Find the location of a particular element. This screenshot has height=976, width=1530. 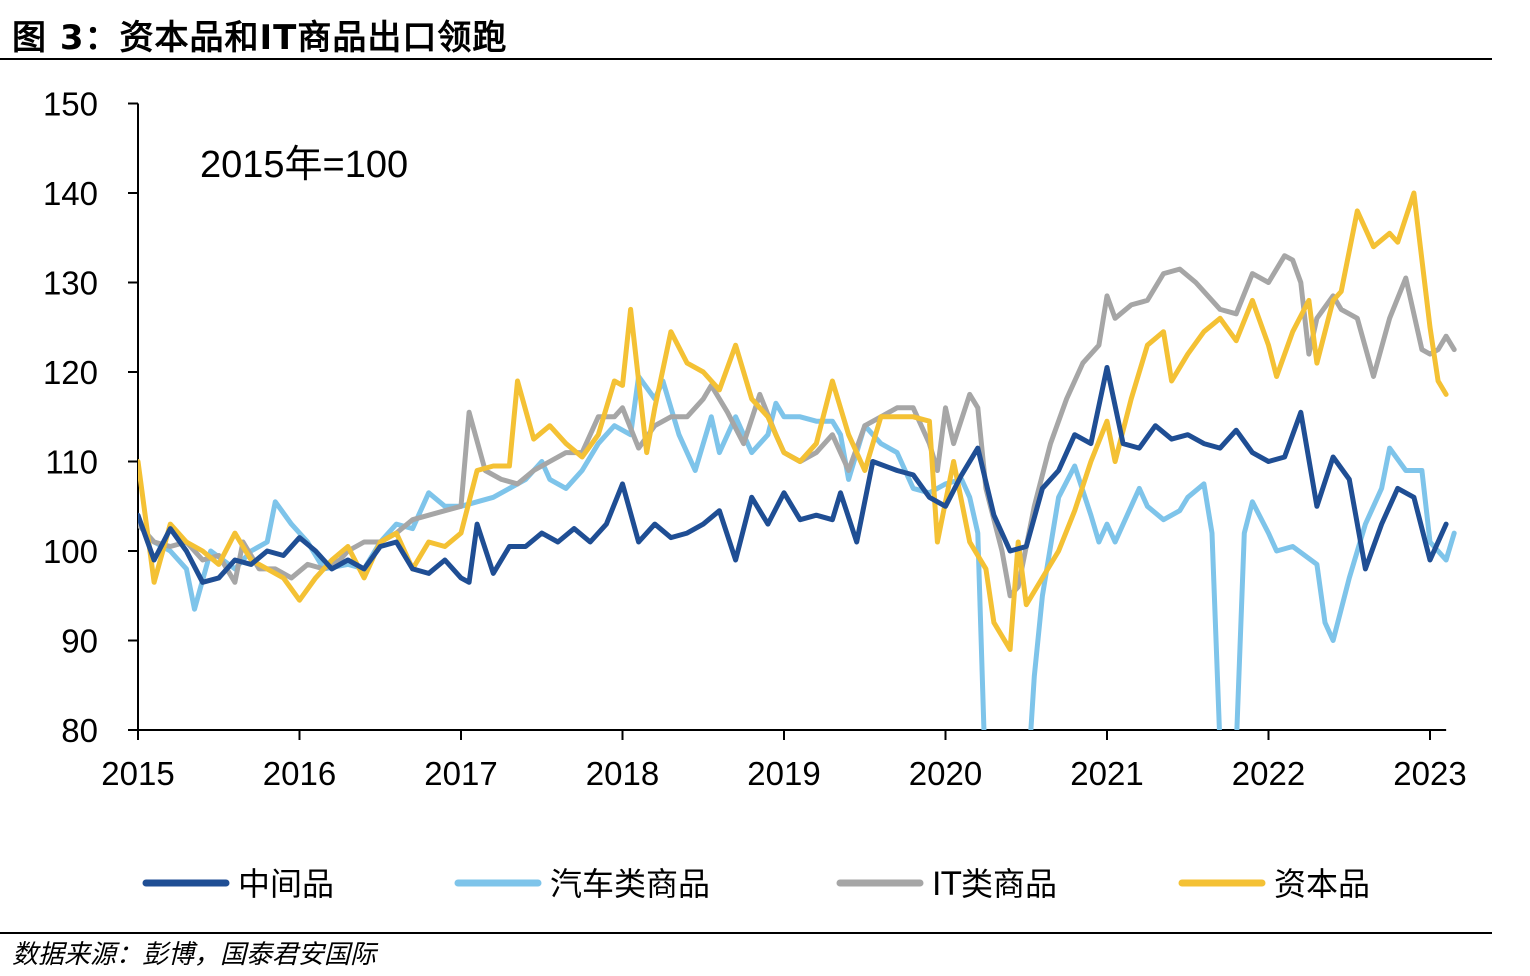

x-tick-label: 2017 is located at coordinates (460, 773).